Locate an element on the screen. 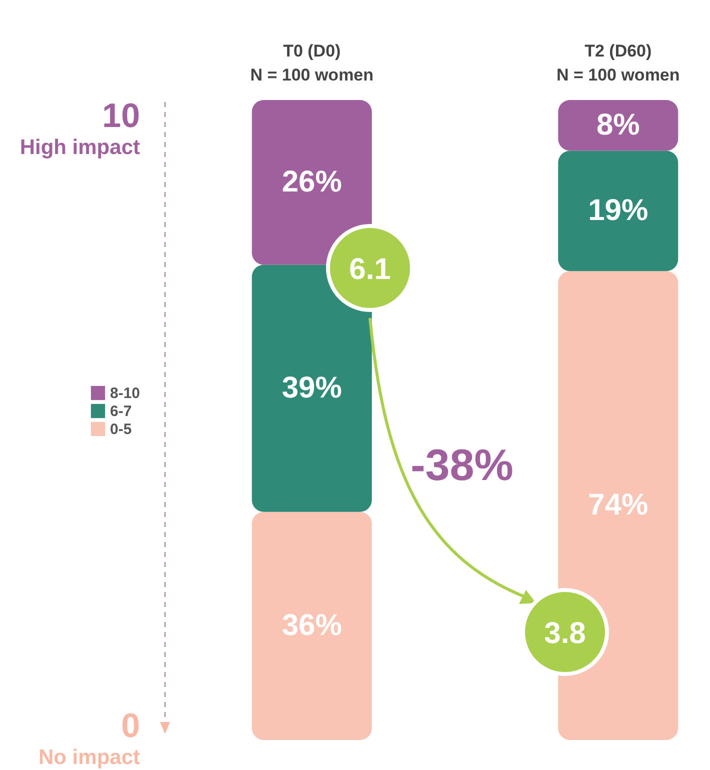 This screenshot has width=710, height=770. text: 0 is located at coordinates (130, 726).